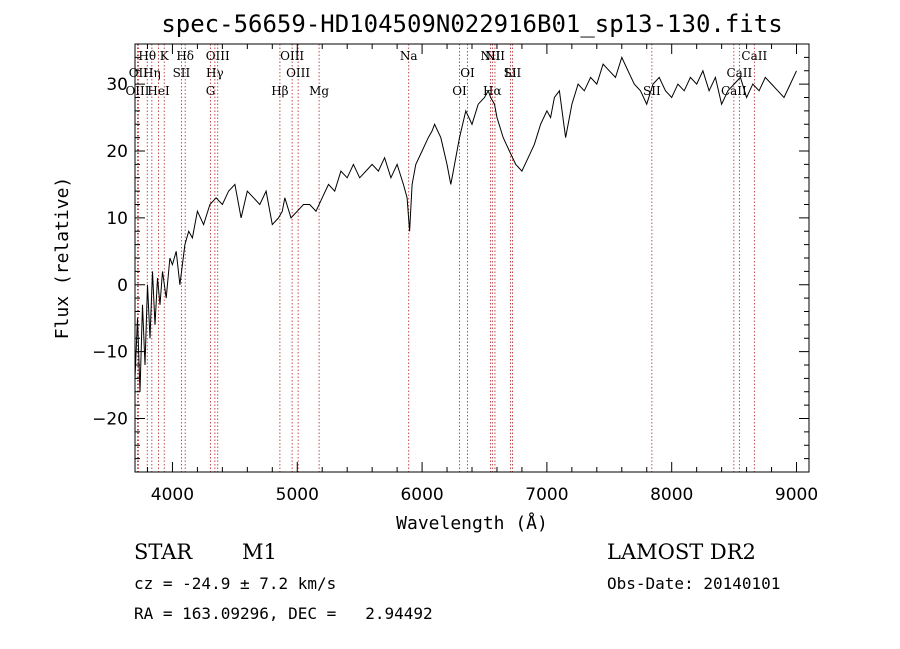  I want to click on x-axis-label: Wavelength (Å), so click(472, 523).